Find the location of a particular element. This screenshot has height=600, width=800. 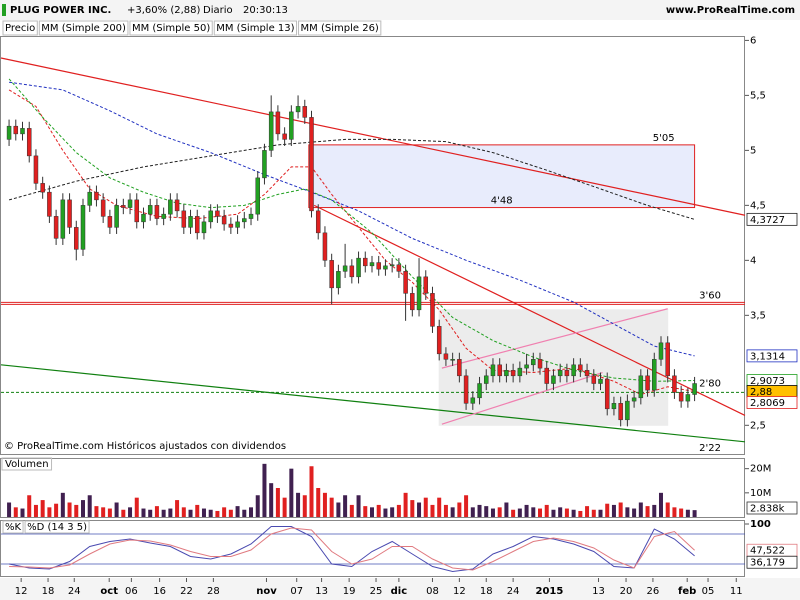

value-label: 4,3727 is located at coordinates (767, 220).